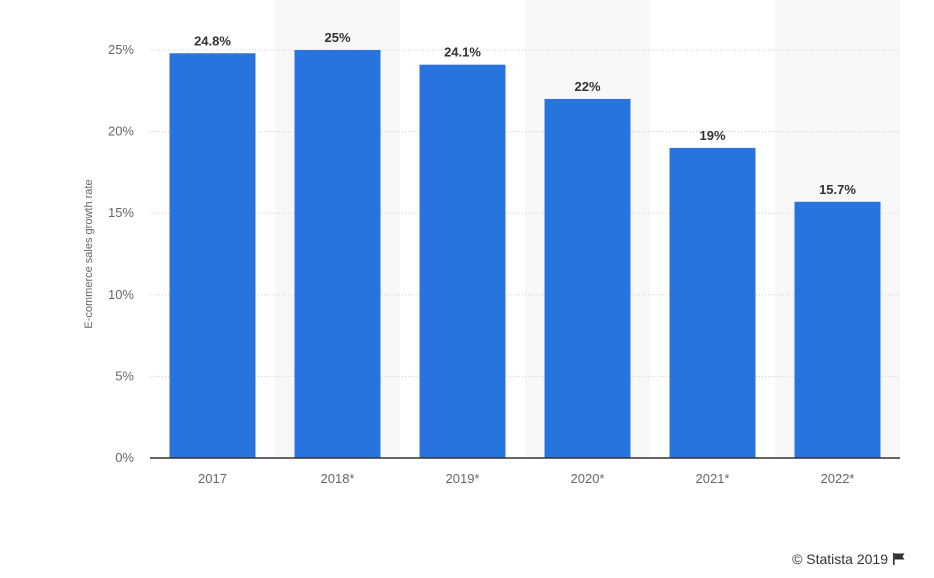  Describe the element at coordinates (212, 478) in the screenshot. I see `x-tick-label: 2017` at that location.